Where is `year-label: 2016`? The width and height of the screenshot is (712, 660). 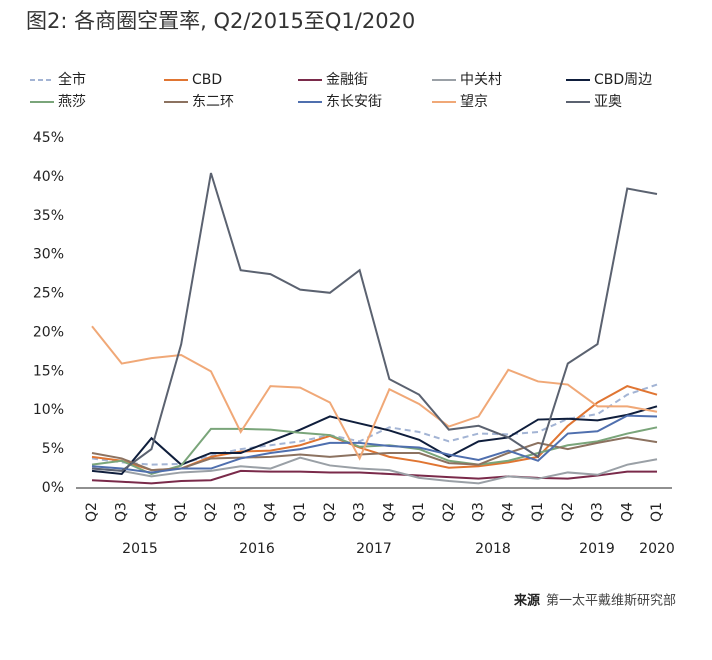 year-label: 2016 is located at coordinates (257, 549).